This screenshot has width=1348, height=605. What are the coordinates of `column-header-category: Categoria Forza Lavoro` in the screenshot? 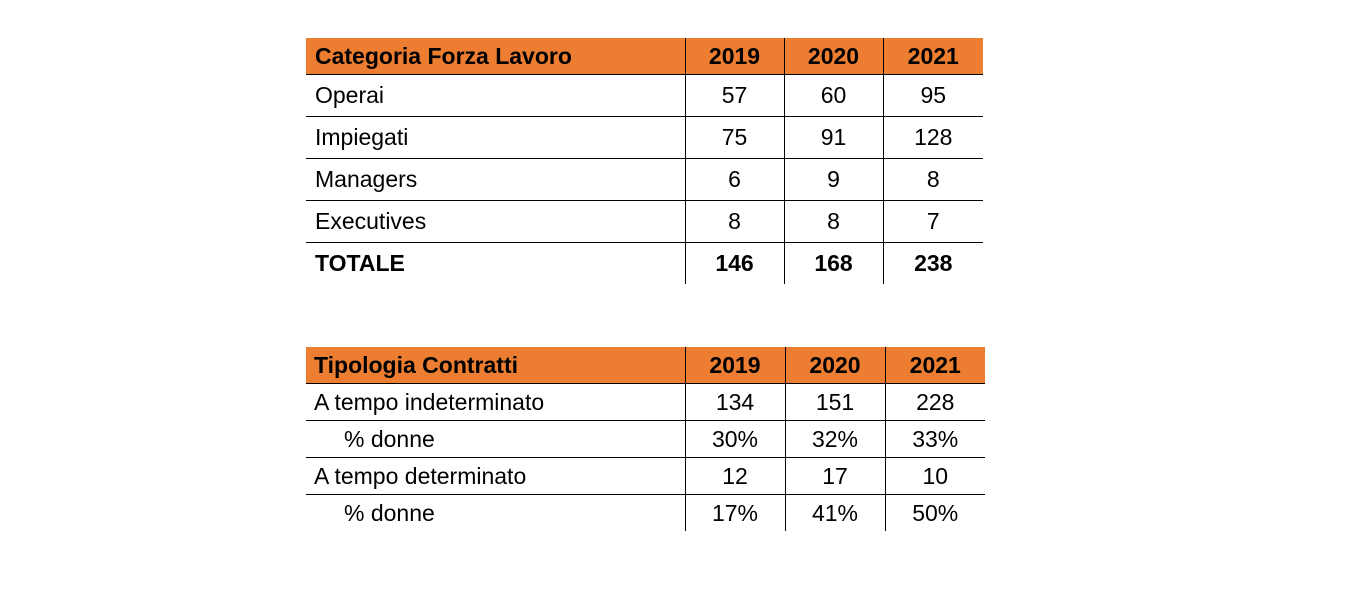 It's located at (495, 56).